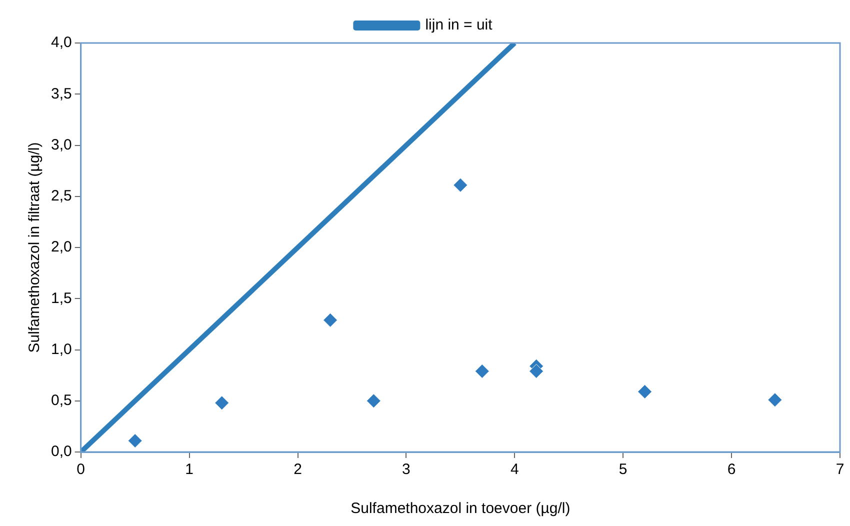  I want to click on y-tick-label: 2,0, so click(61, 247).